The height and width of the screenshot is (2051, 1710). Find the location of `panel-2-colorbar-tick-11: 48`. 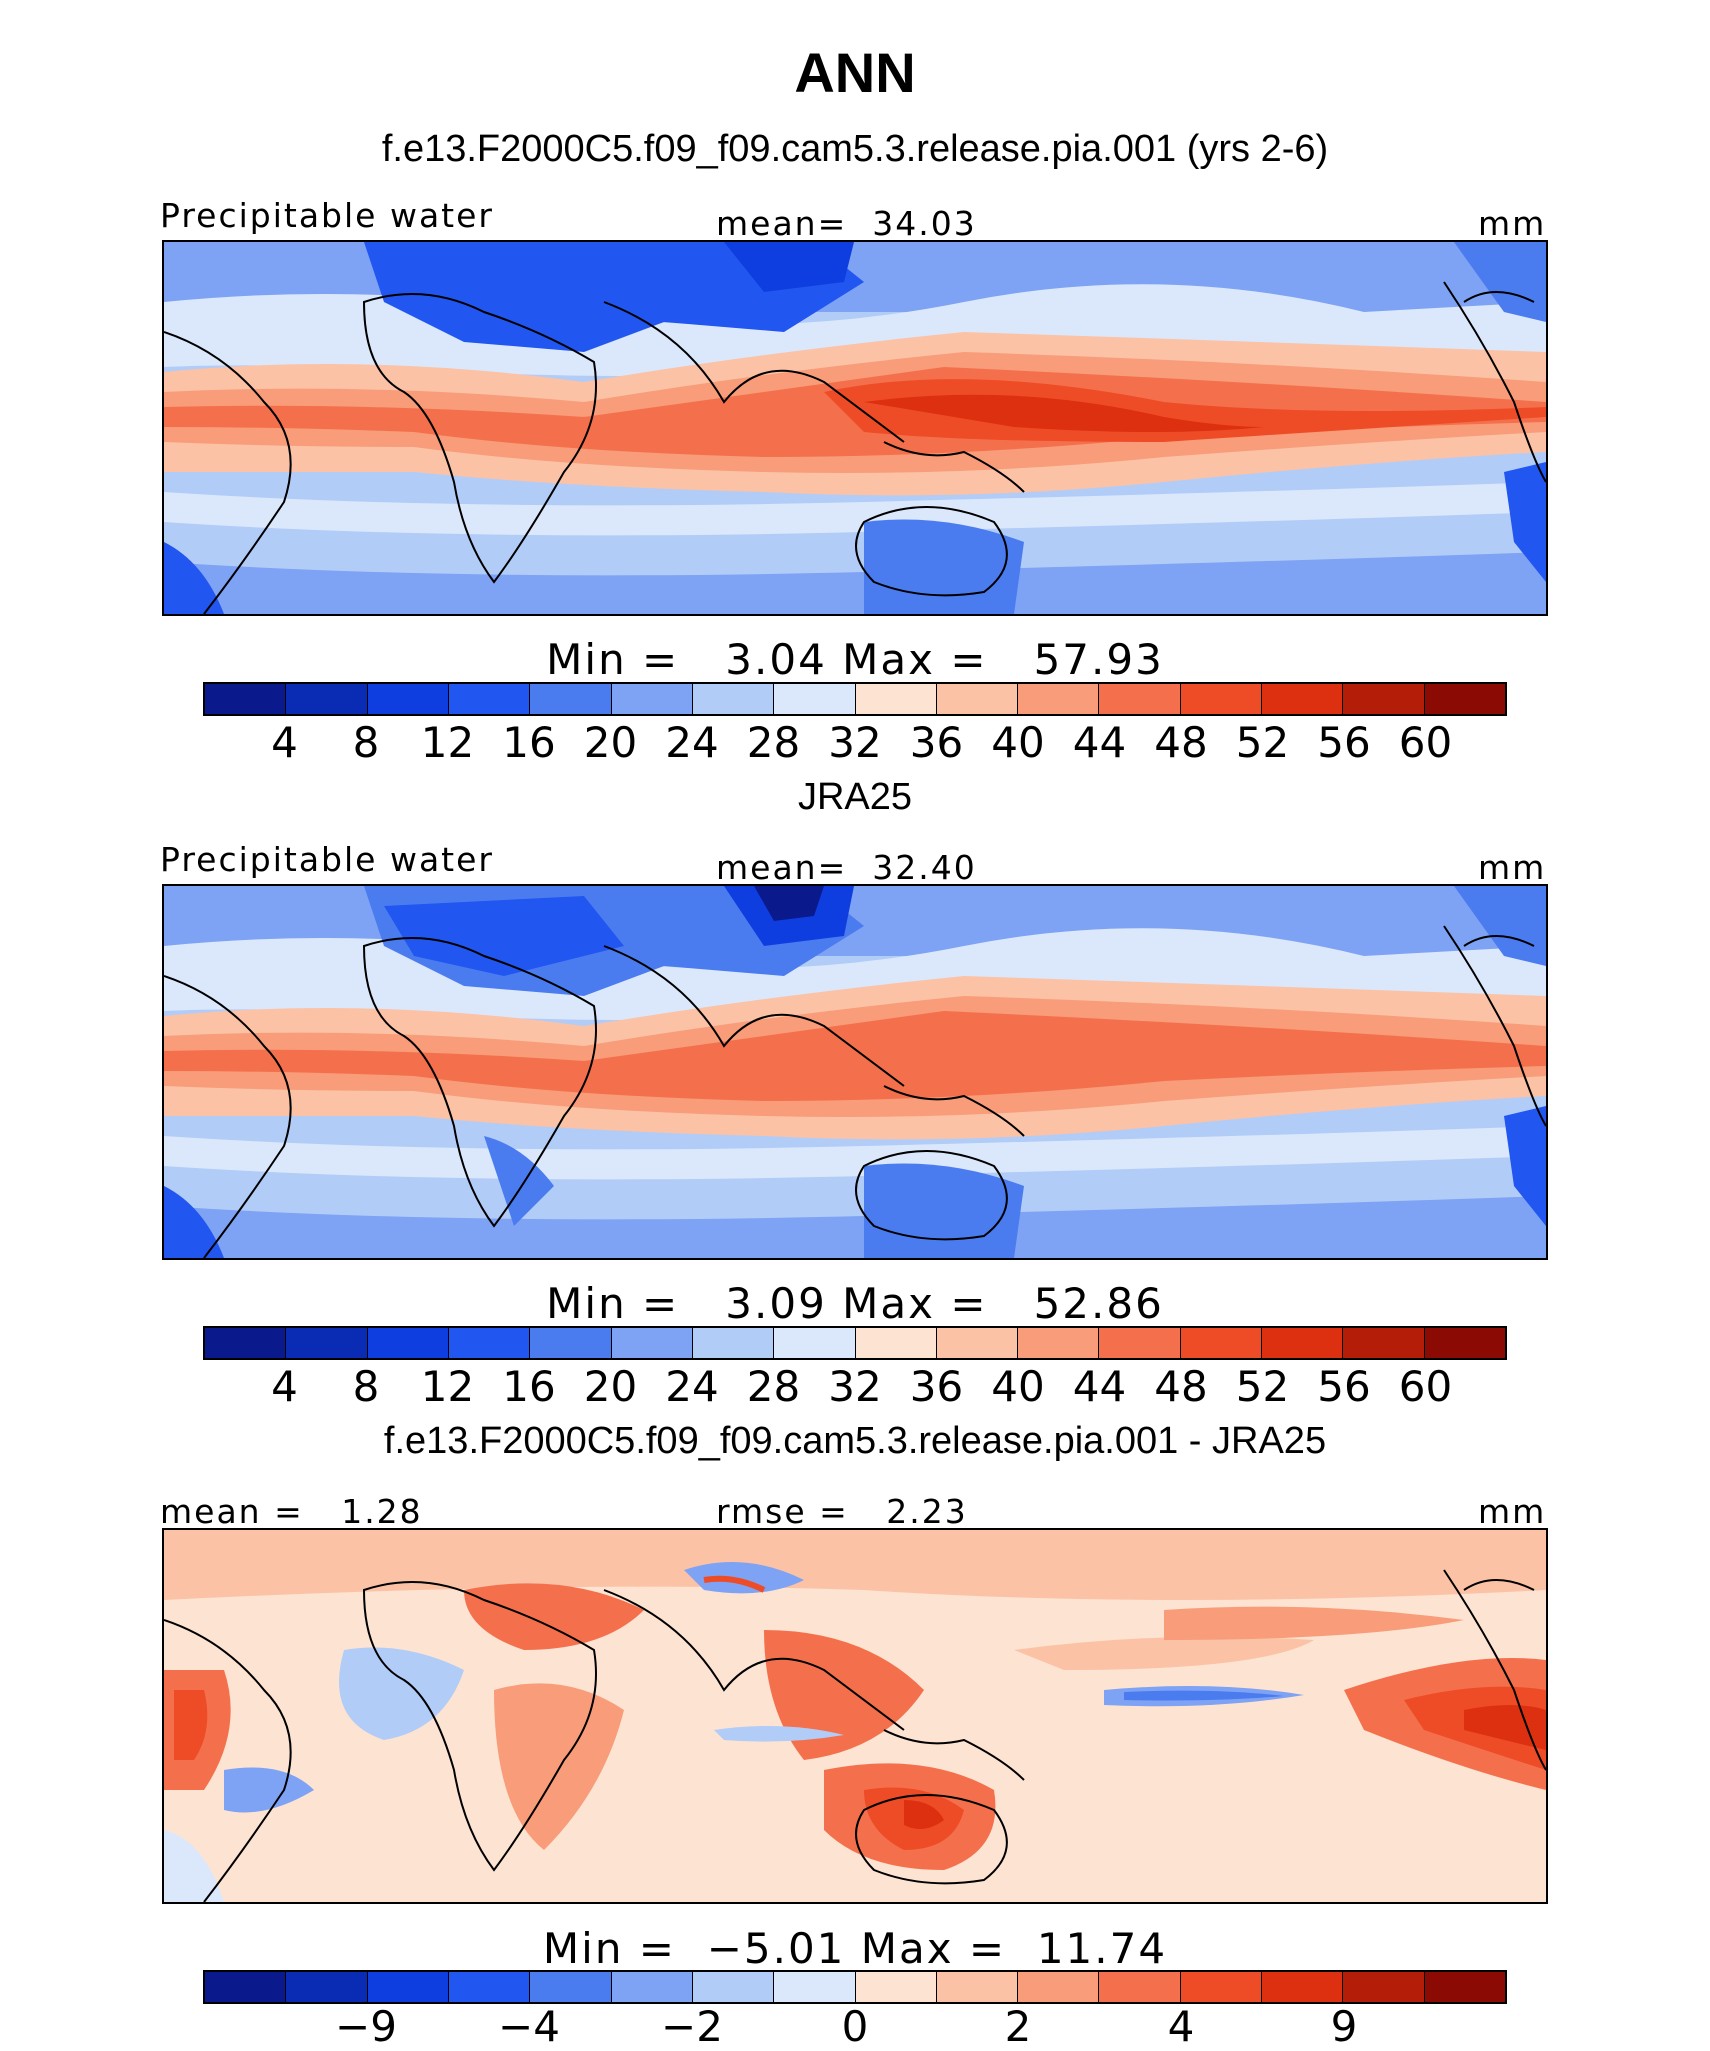

panel-2-colorbar-tick-11: 48 is located at coordinates (1181, 1386).